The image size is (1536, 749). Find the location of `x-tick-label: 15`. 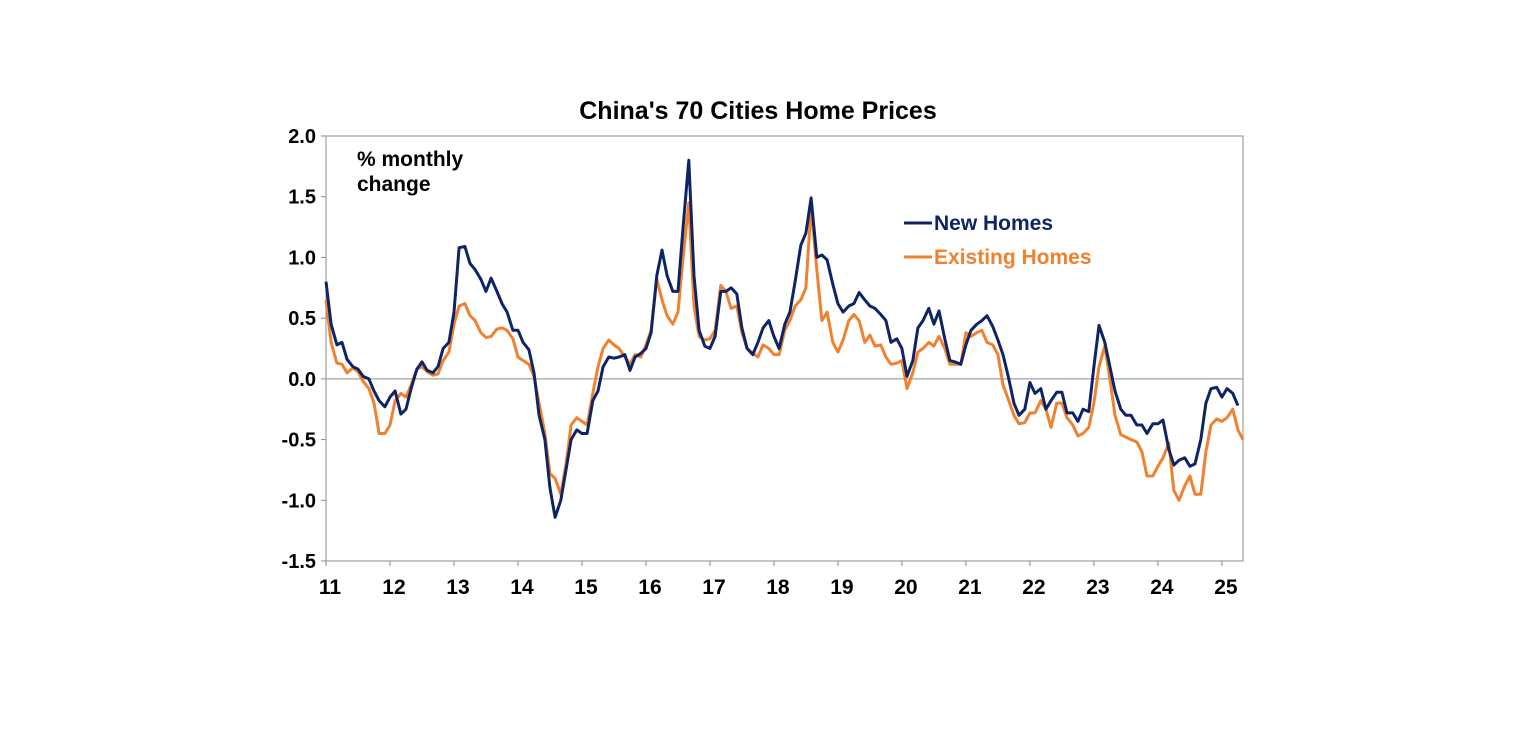

x-tick-label: 15 is located at coordinates (586, 587).